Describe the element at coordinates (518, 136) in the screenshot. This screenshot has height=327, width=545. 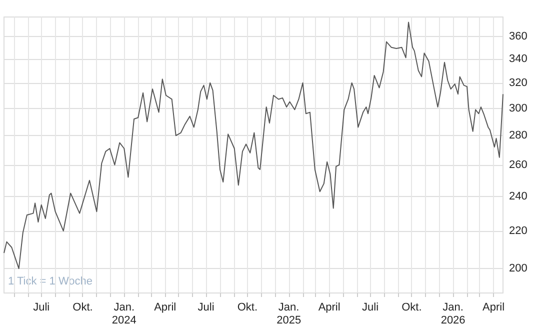
I see `y-tick-label: 280` at that location.